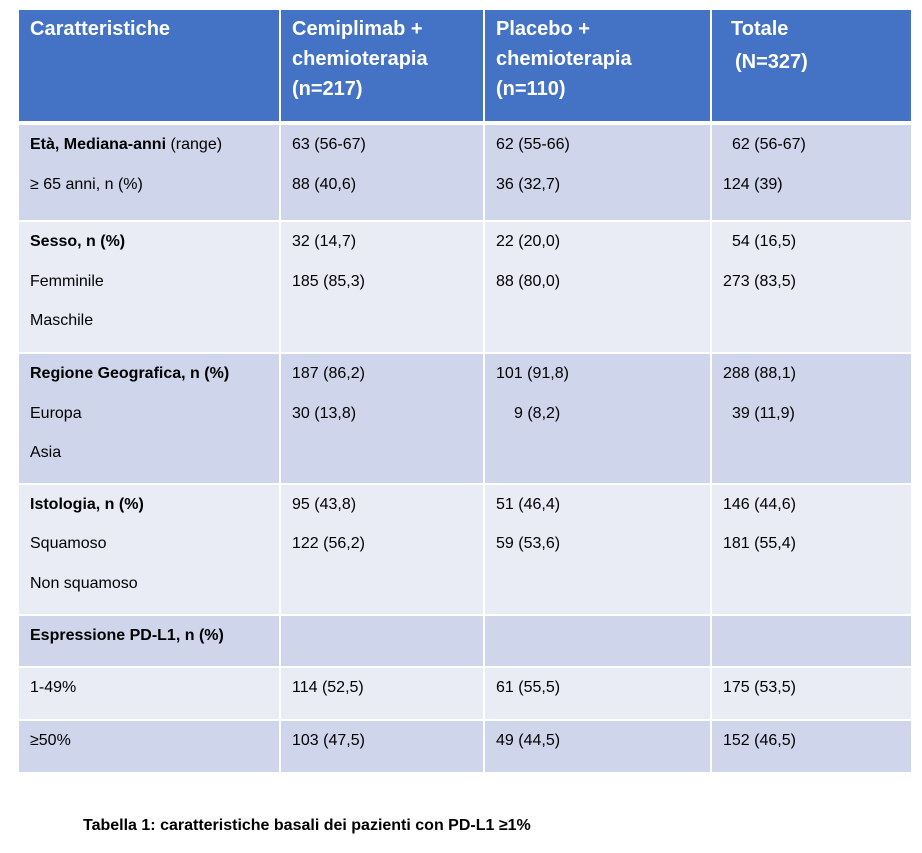 This screenshot has width=922, height=853. Describe the element at coordinates (598, 746) in the screenshot. I see `cell-placebo: 49 (44,5)` at that location.